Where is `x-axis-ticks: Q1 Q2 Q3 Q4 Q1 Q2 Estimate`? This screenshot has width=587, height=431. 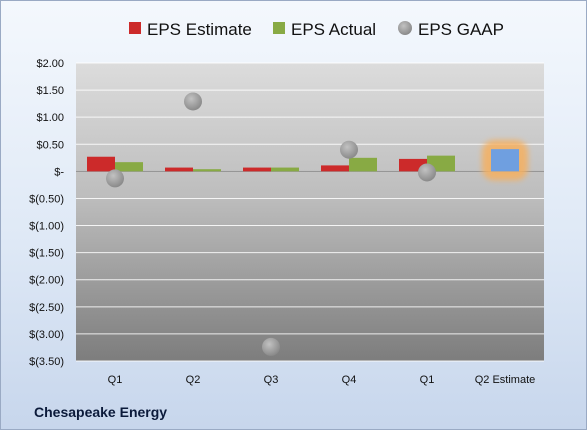
x-axis-ticks: Q1 Q2 Q3 Q4 Q1 Q2 Estimate is located at coordinates (322, 380).